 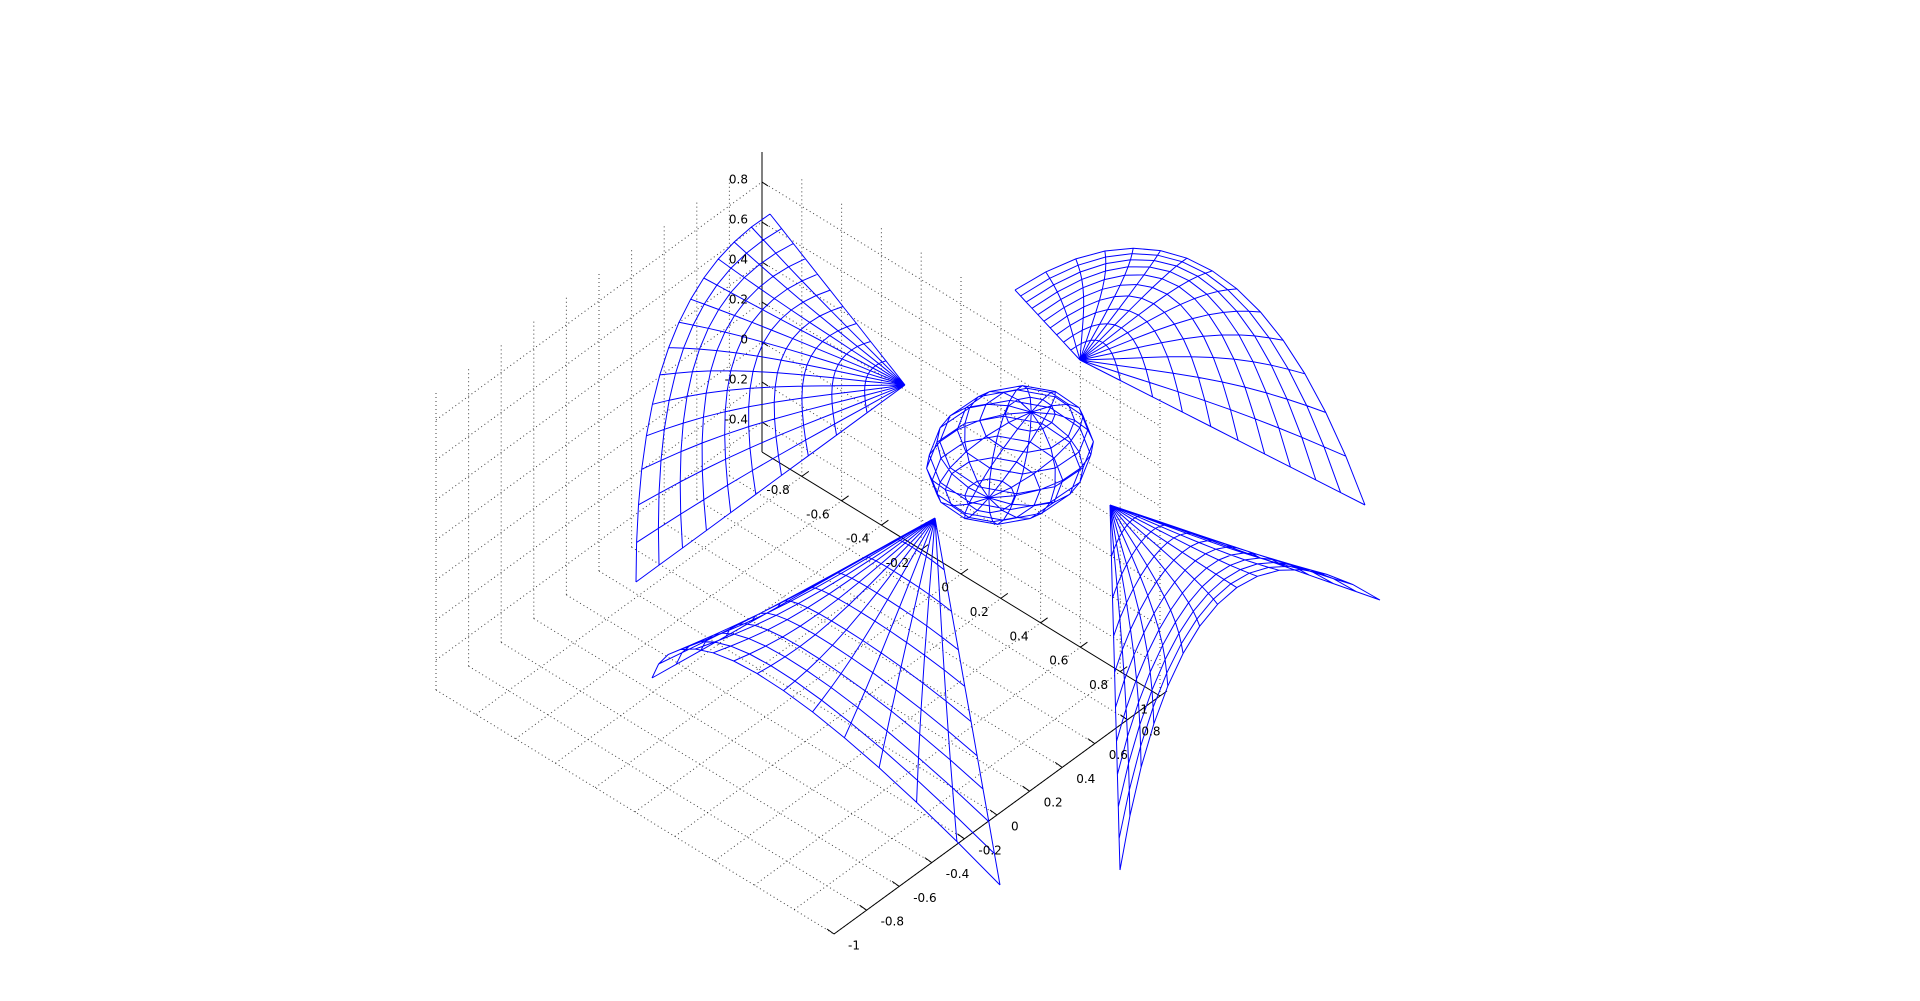 What do you see at coordinates (897, 563) in the screenshot?
I see `x-tick-label: -0.2` at bounding box center [897, 563].